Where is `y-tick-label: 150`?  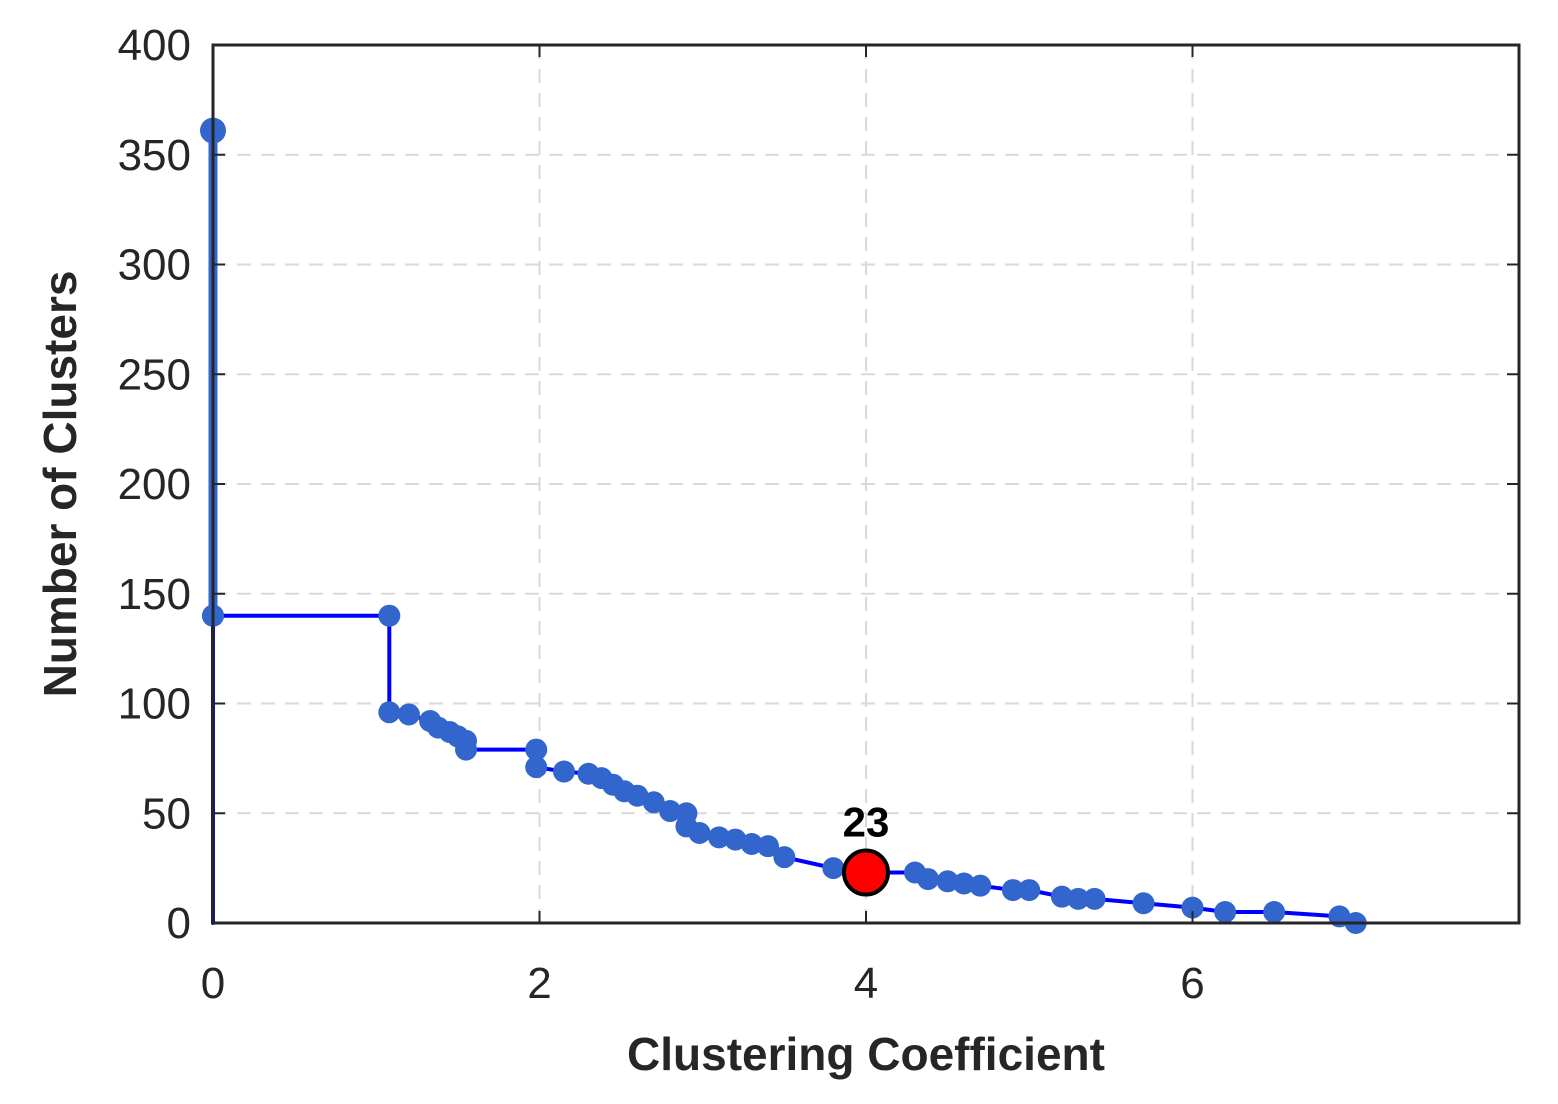 y-tick-label: 150 is located at coordinates (154, 594).